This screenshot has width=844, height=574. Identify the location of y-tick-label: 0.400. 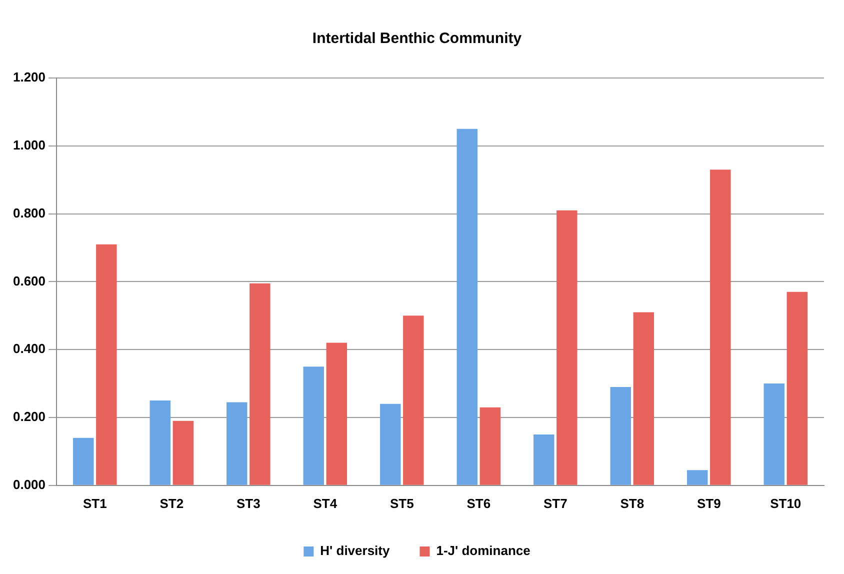
(29, 348).